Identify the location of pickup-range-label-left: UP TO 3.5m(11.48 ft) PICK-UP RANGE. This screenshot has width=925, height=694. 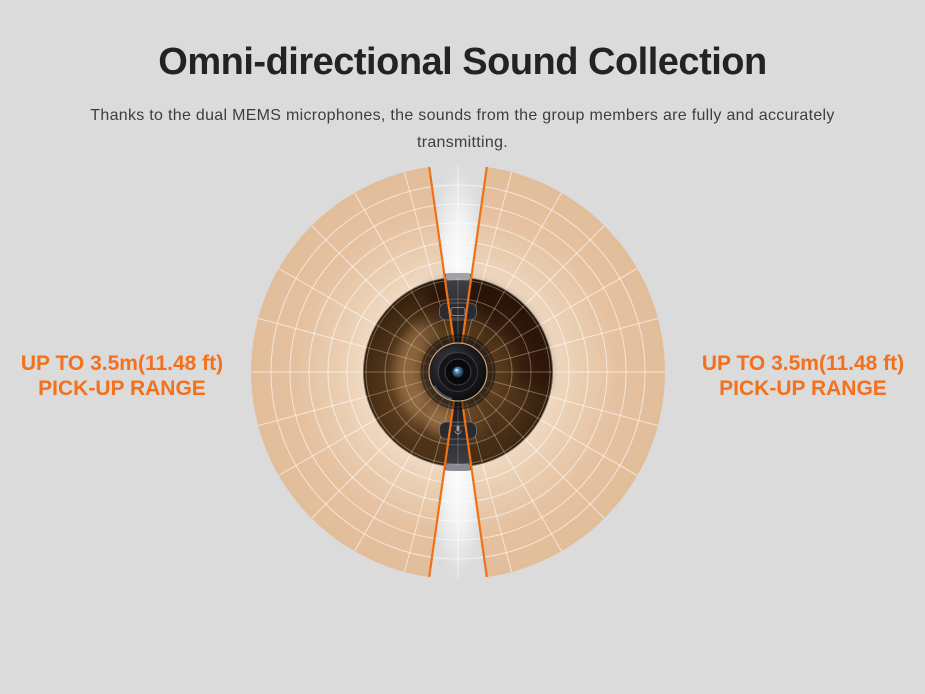
(122, 376).